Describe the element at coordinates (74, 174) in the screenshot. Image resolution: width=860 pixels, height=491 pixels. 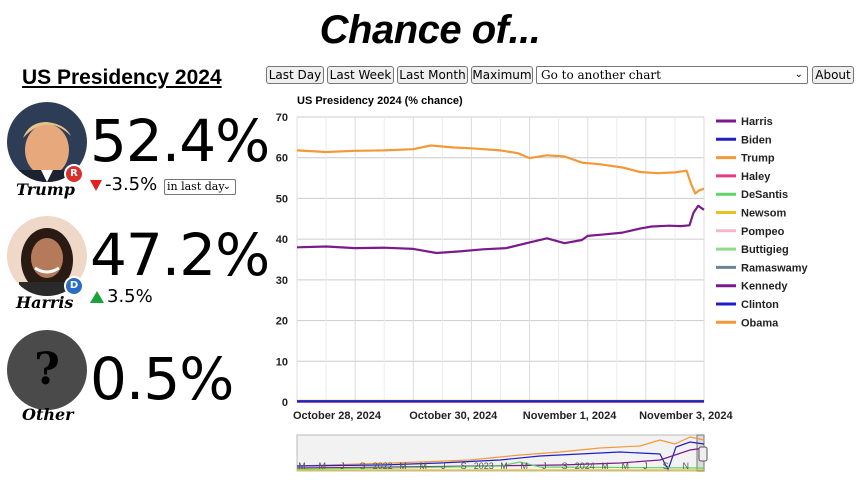
I see `republican-badge: R` at that location.